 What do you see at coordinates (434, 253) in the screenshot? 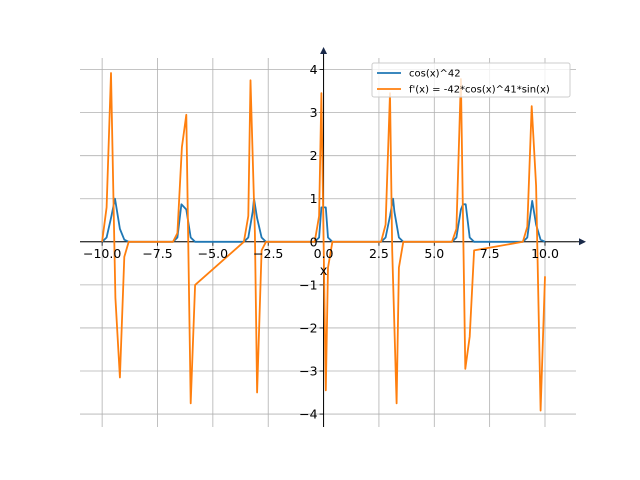
I see `x-tick-label: 5.0` at bounding box center [434, 253].